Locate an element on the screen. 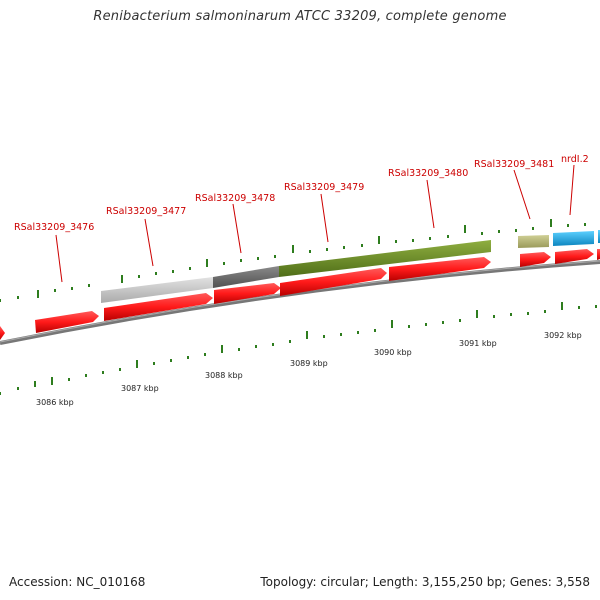 The height and width of the screenshot is (600, 600). kbp-label: 3092 kbp is located at coordinates (563, 335).